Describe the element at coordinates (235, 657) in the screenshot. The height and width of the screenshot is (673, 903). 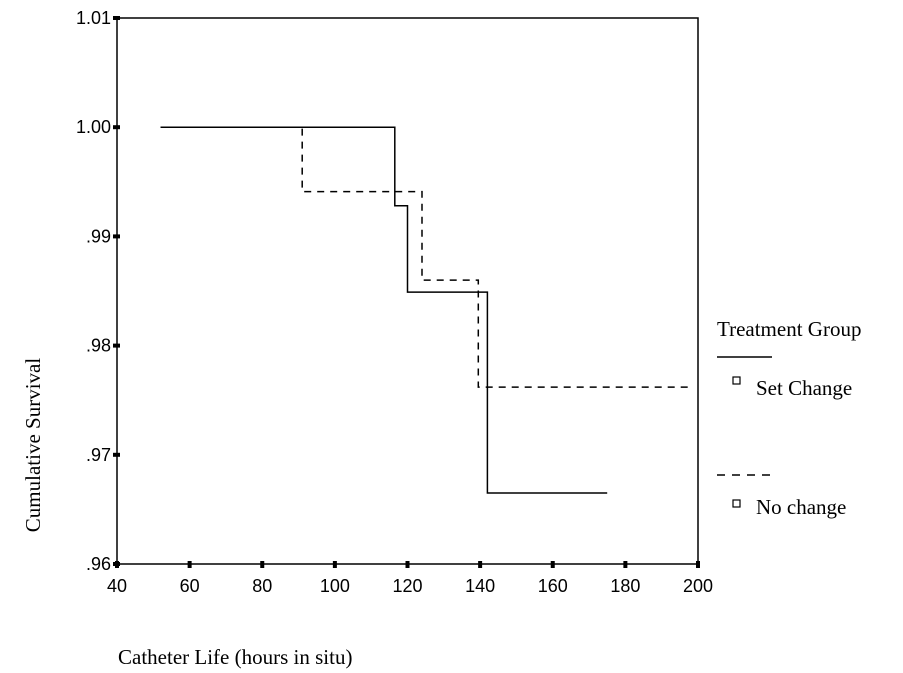
I see `x-axis-title: Catheter Life (hours in situ)` at that location.